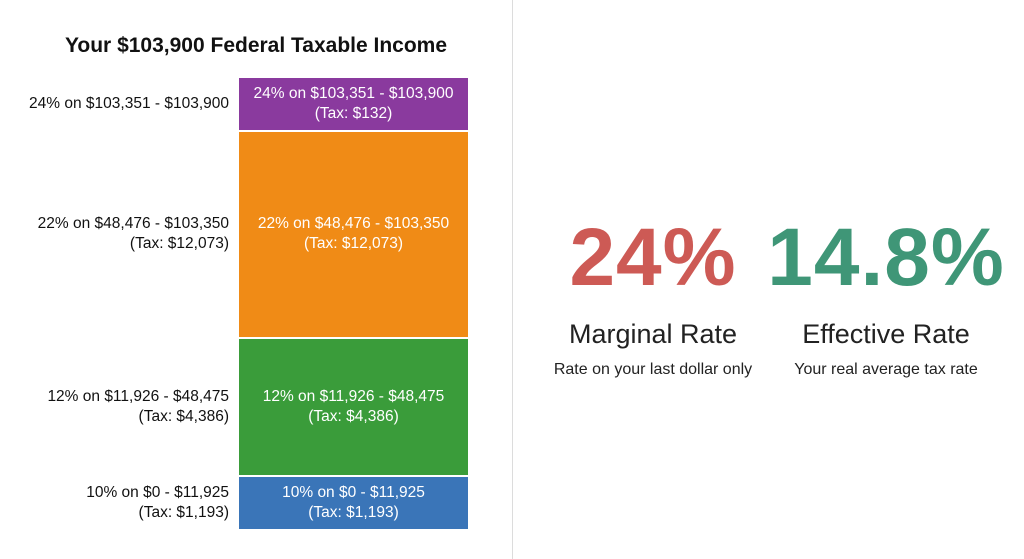 The width and height of the screenshot is (1024, 559). I want to click on chart-title: Your $103,900 Federal Taxable Income, so click(256, 45).